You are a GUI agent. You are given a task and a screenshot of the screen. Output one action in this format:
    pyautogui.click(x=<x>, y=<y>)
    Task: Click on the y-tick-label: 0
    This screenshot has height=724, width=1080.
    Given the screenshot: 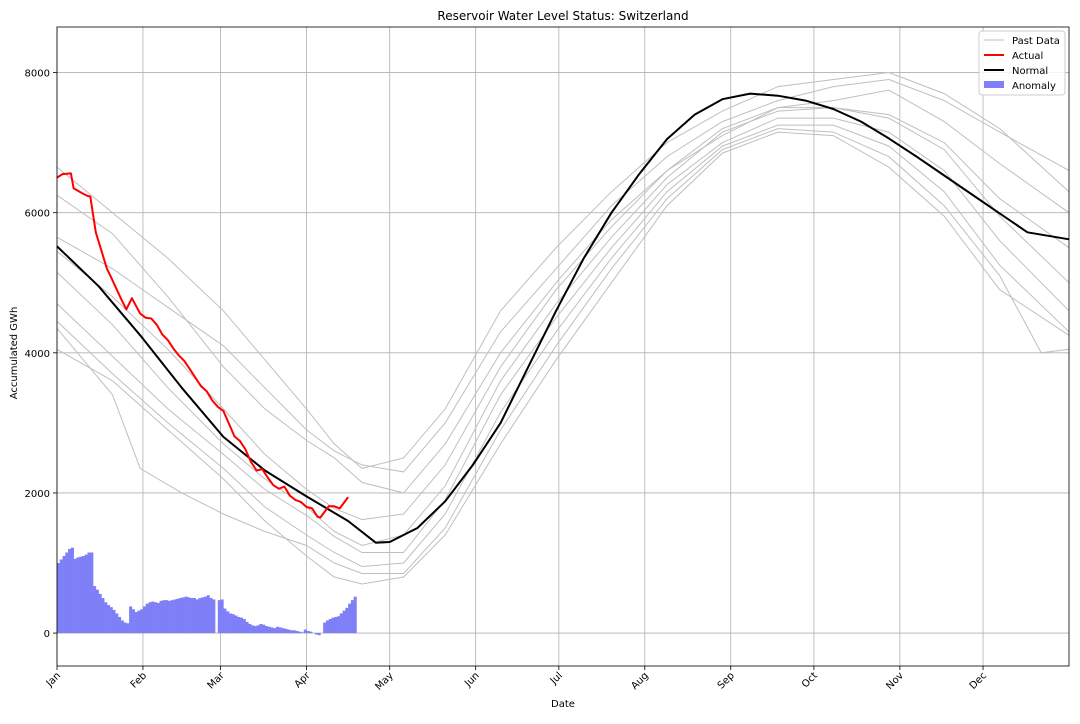 What is the action you would take?
    pyautogui.click(x=47, y=634)
    